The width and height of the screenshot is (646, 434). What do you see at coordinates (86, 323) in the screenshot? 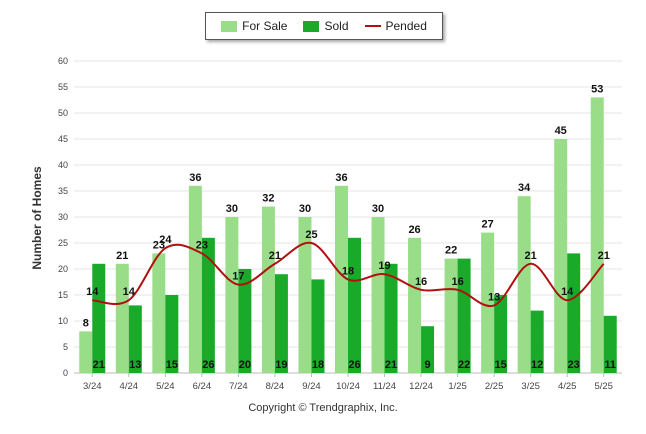
I see `label-for-sale: 8` at bounding box center [86, 323].